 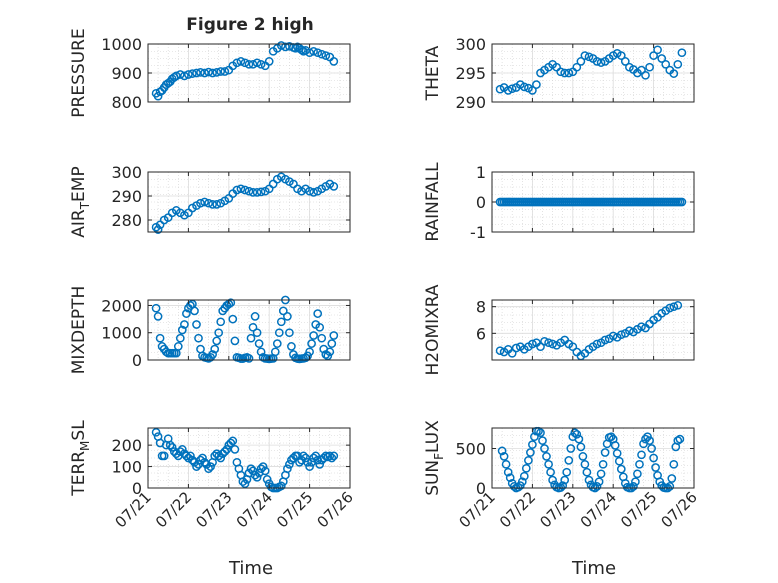 I want to click on y-axis-label-main: MIXDEPTH, so click(x=79, y=330).